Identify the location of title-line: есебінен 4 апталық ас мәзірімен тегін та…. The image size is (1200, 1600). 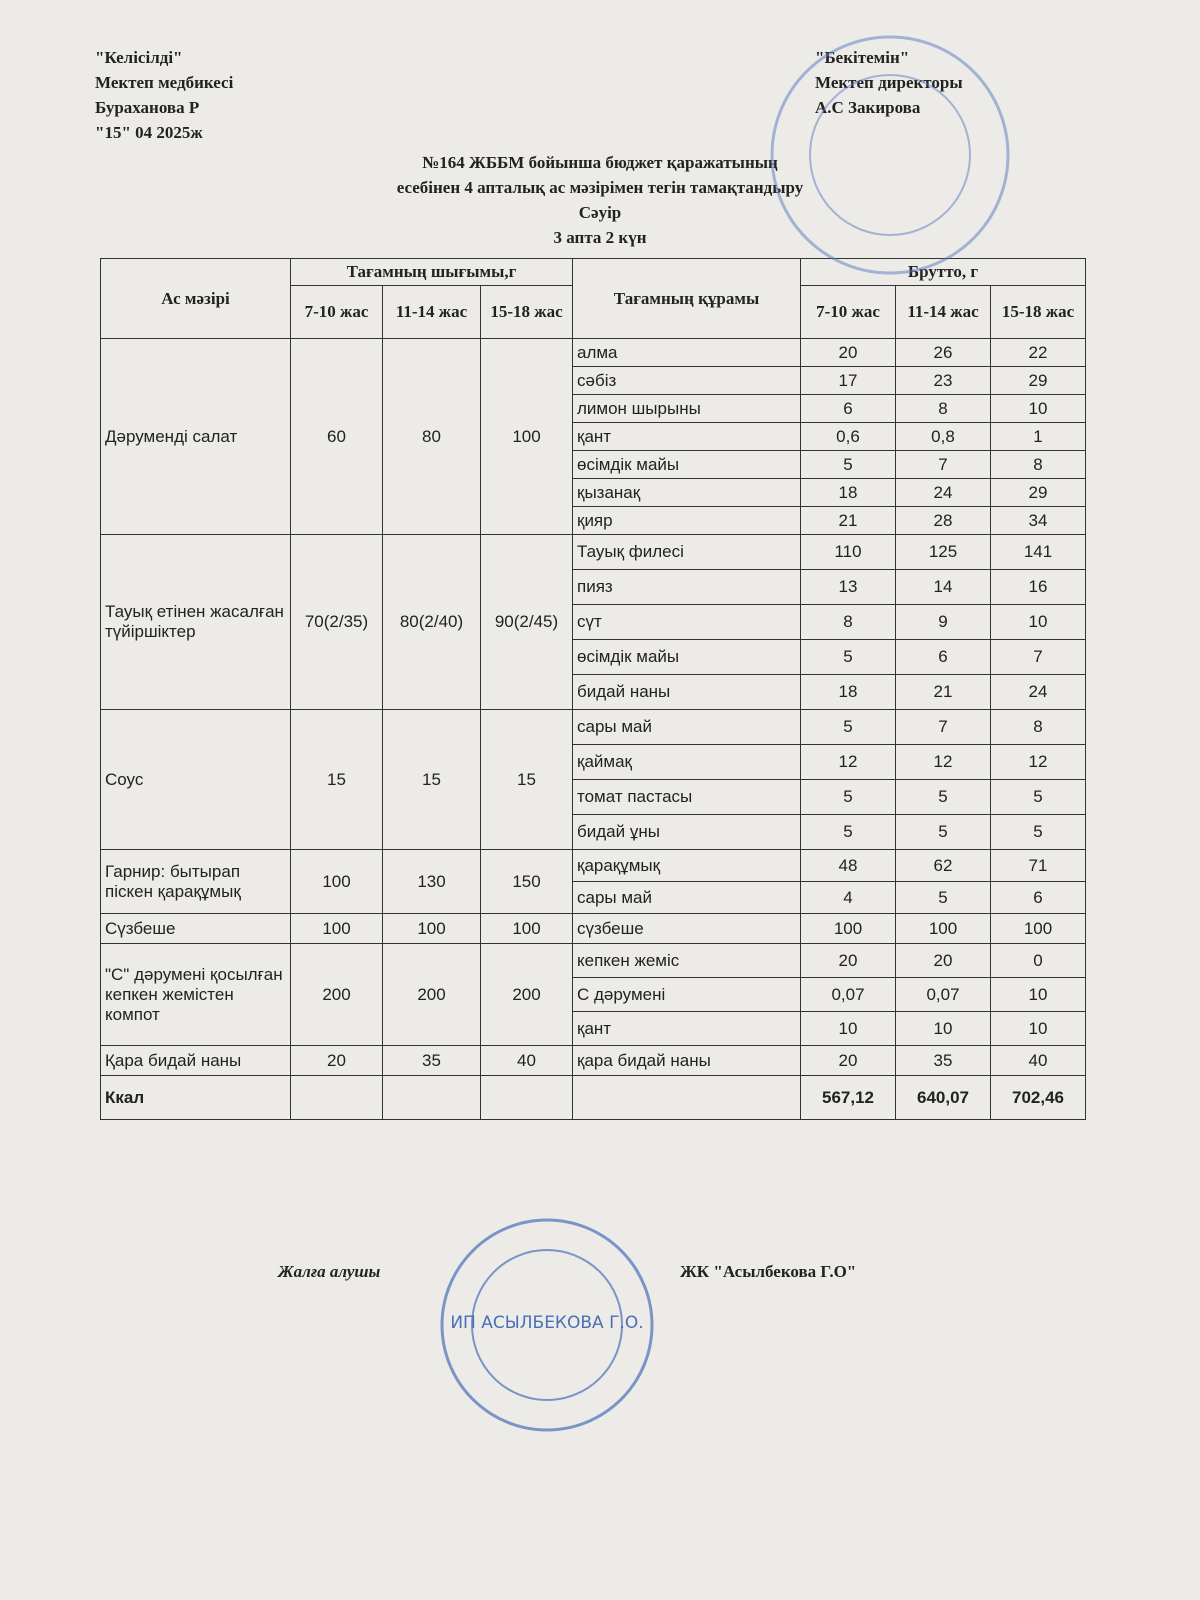
(600, 187).